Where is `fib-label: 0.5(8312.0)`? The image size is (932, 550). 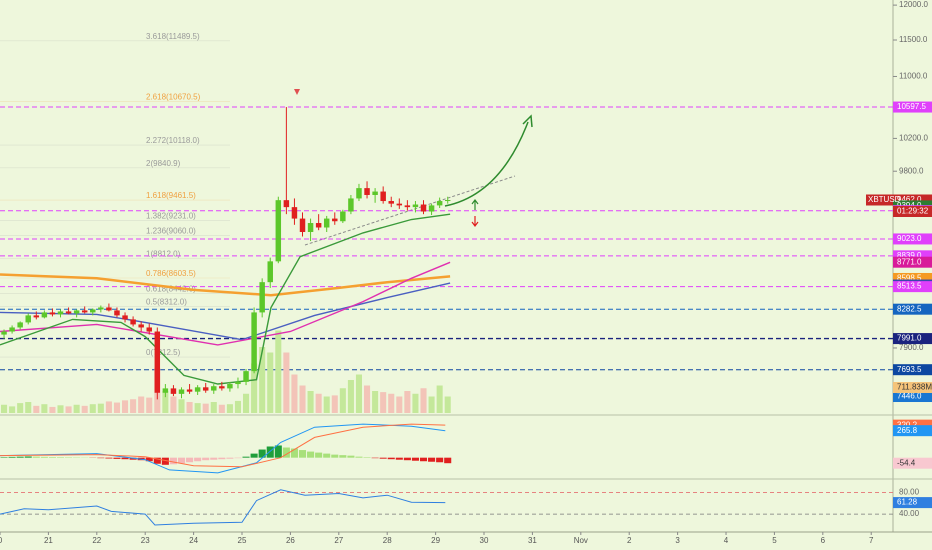
fib-label: 0.5(8312.0) is located at coordinates (166, 301).